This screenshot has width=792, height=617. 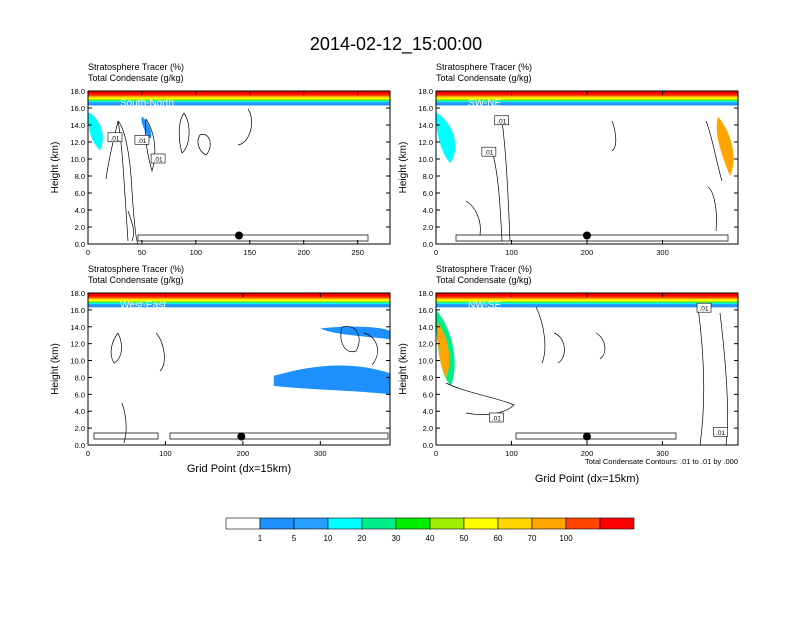 What do you see at coordinates (587, 235) in the screenshot?
I see `location-marker` at bounding box center [587, 235].